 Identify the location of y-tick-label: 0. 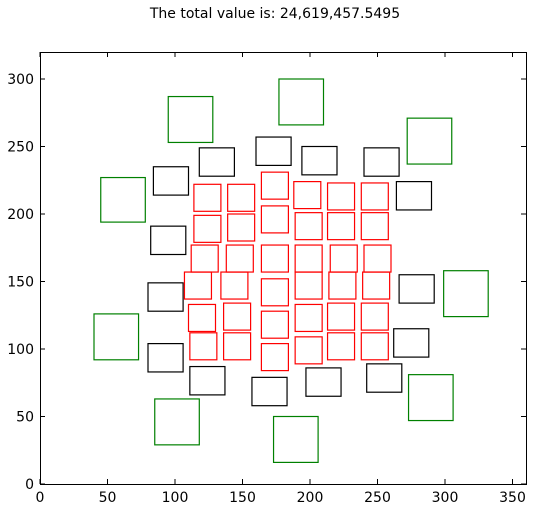
(29, 485).